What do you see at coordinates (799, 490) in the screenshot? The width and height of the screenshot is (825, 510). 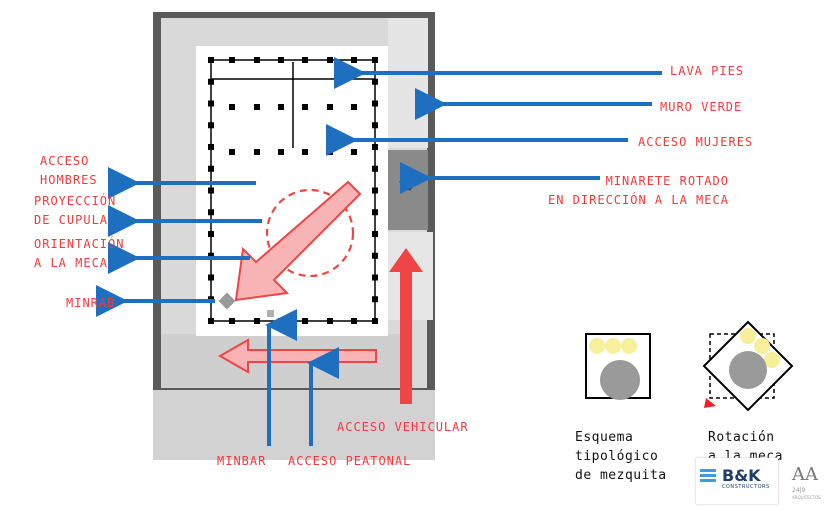 I see `aa-logo-number: 24|9` at bounding box center [799, 490].